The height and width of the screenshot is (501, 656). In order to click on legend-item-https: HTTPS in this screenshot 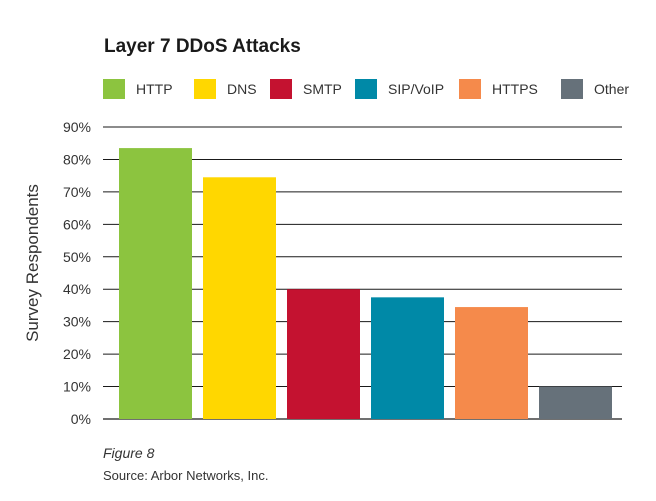, I will do `click(498, 89)`.